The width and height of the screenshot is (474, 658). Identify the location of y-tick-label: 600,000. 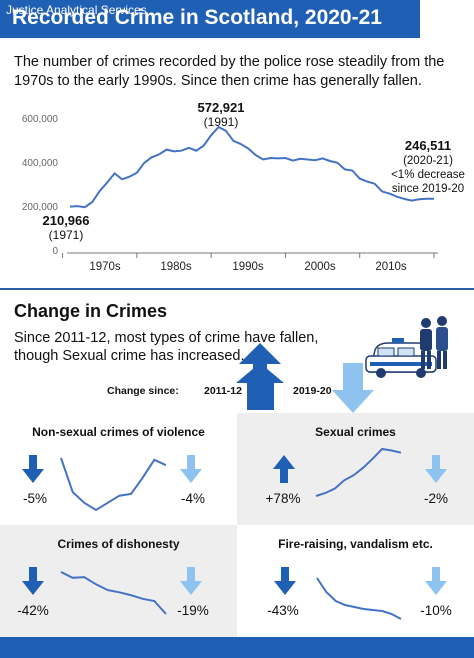
(39, 119).